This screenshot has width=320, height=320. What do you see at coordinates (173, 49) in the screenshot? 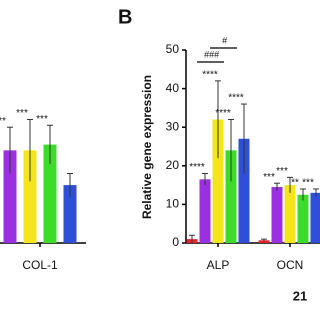
I see `y-tick-label: 50` at bounding box center [173, 49].